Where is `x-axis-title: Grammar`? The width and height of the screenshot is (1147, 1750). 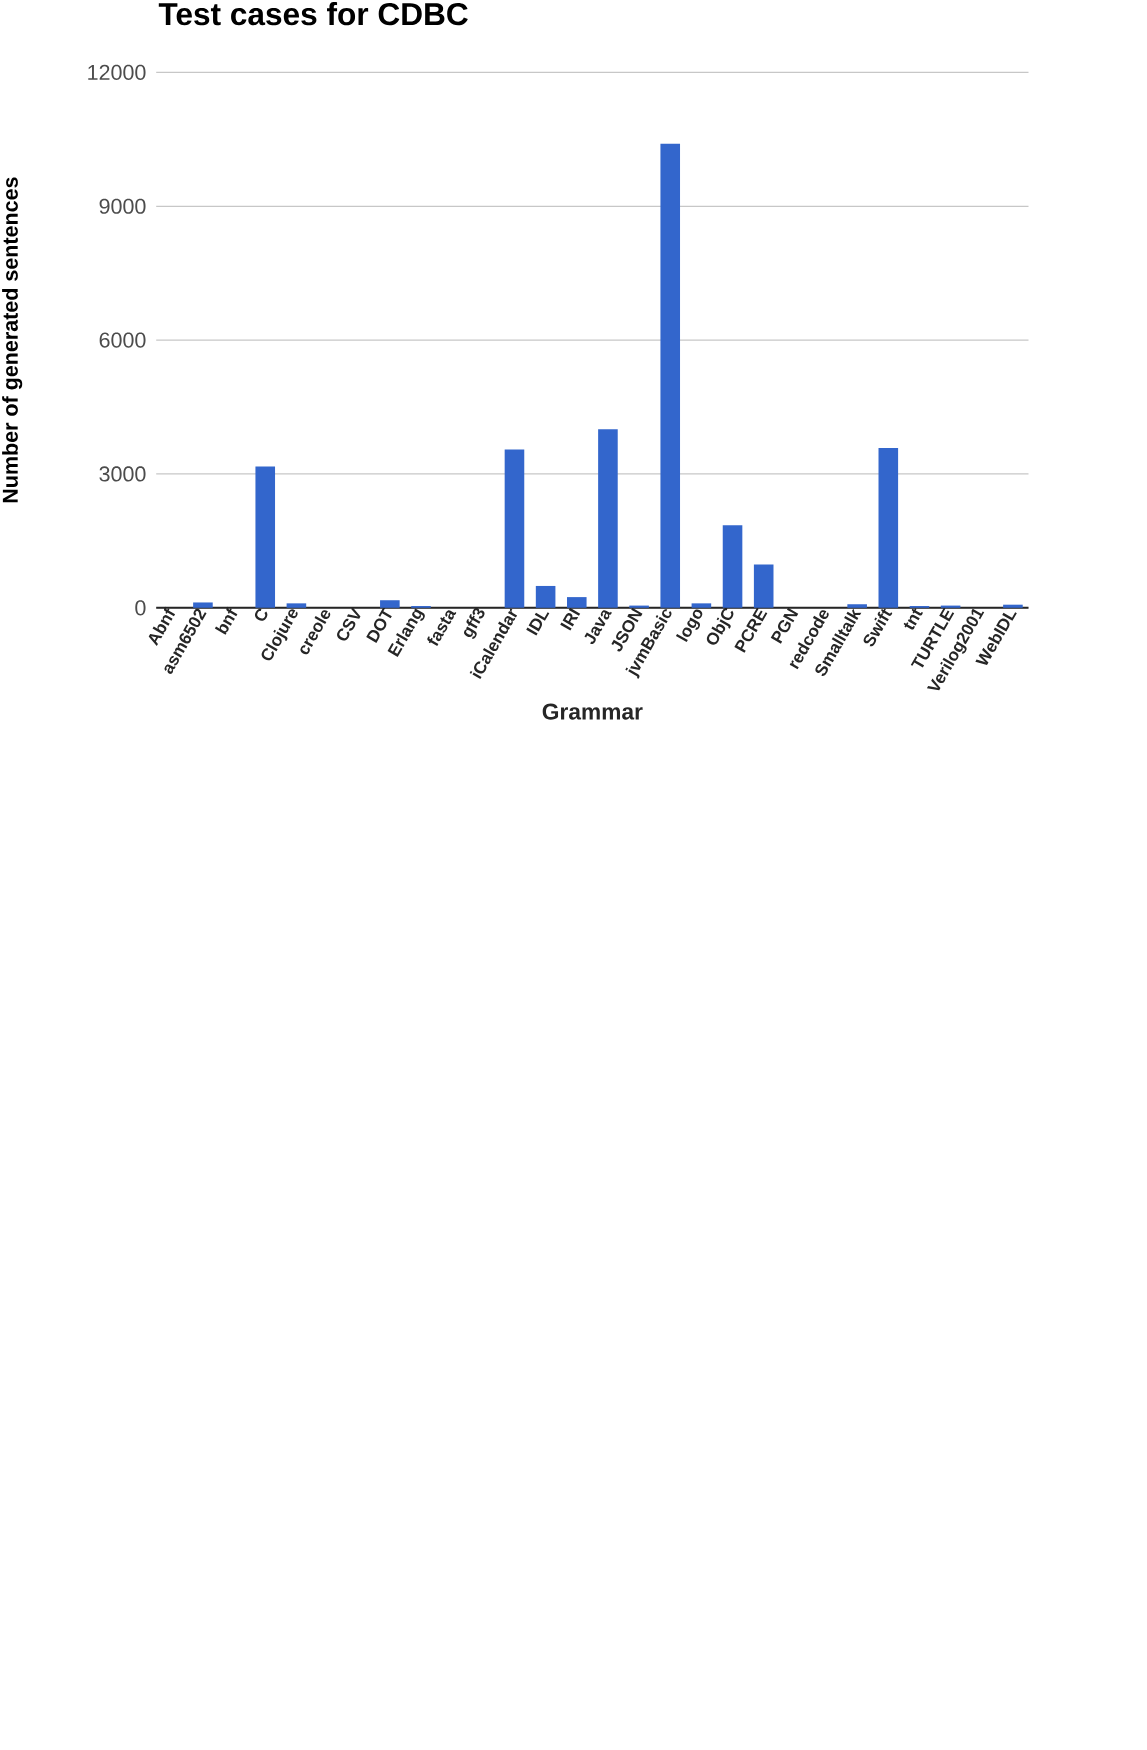
x-axis-title: Grammar is located at coordinates (592, 711).